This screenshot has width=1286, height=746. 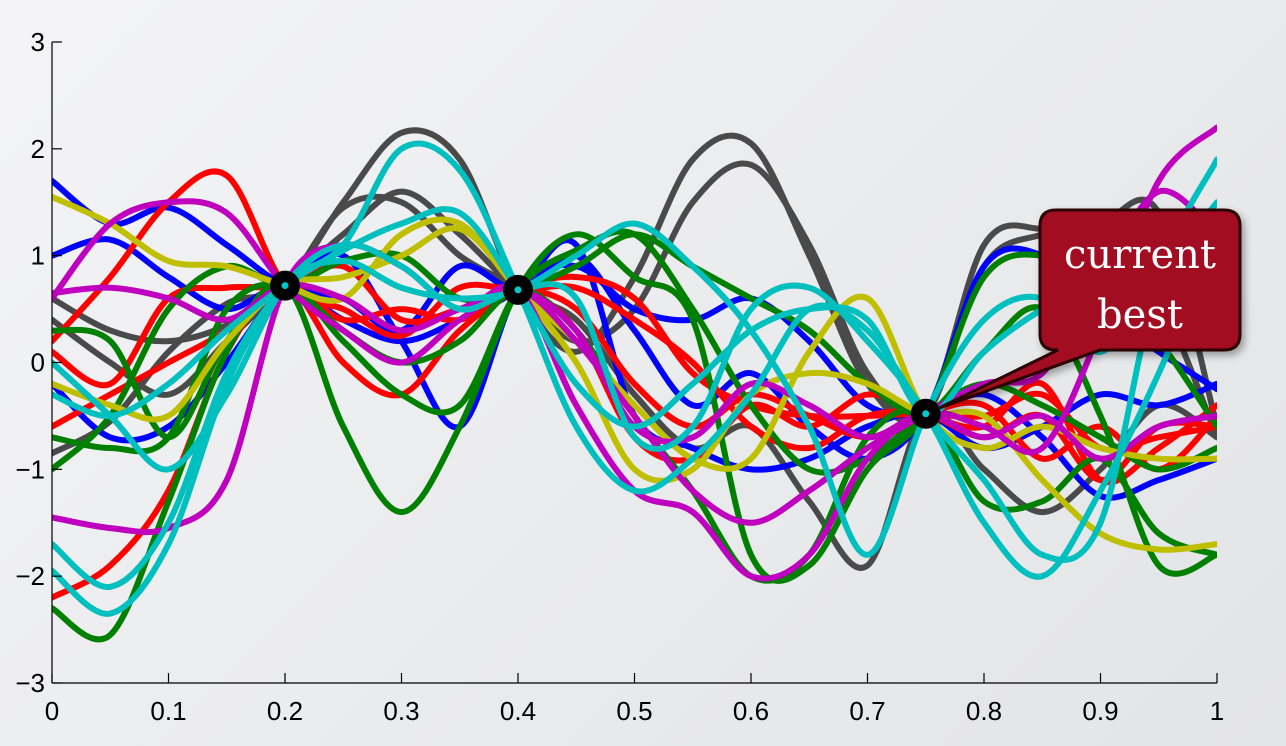 I want to click on y-tick-label: 3, so click(x=38, y=42).